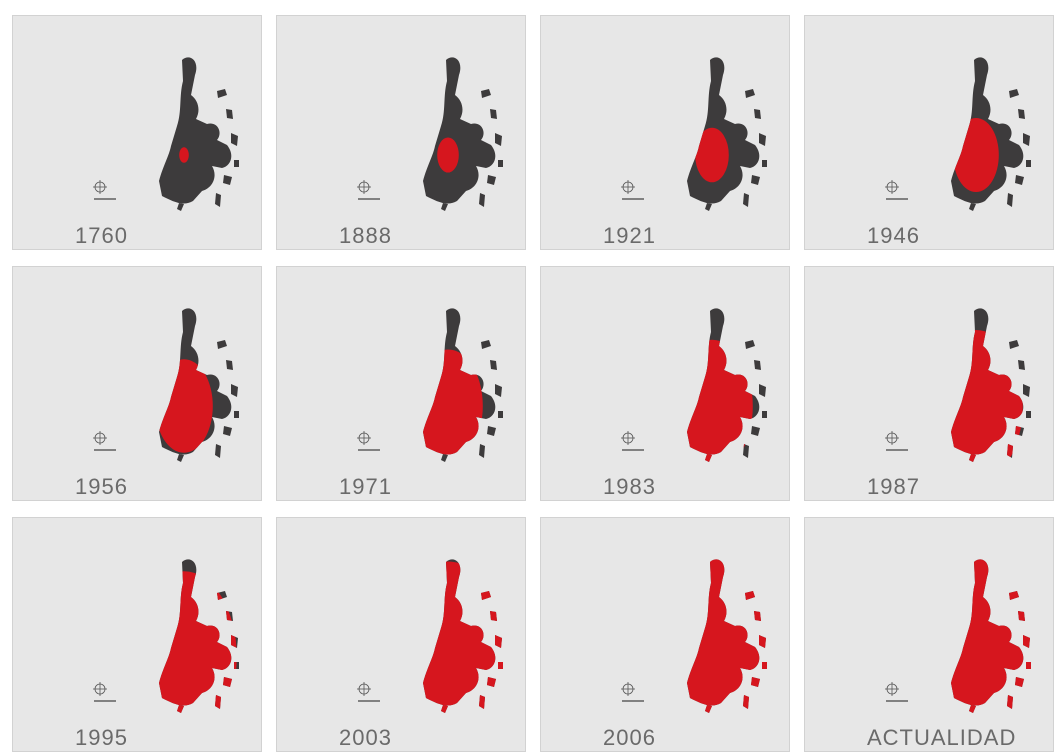 Image resolution: width=1057 pixels, height=754 pixels. What do you see at coordinates (365, 486) in the screenshot?
I see `year-label: 1971` at bounding box center [365, 486].